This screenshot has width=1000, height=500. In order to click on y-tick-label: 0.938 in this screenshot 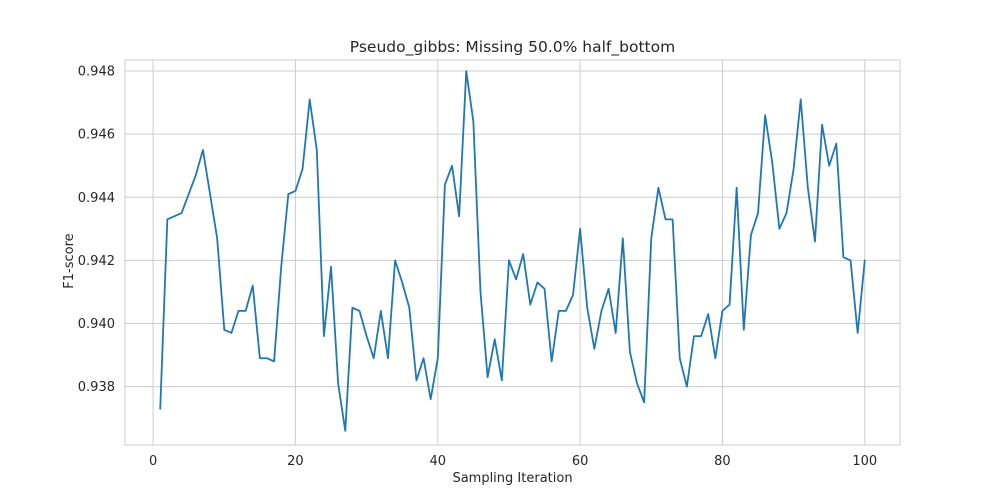, I will do `click(96, 387)`.